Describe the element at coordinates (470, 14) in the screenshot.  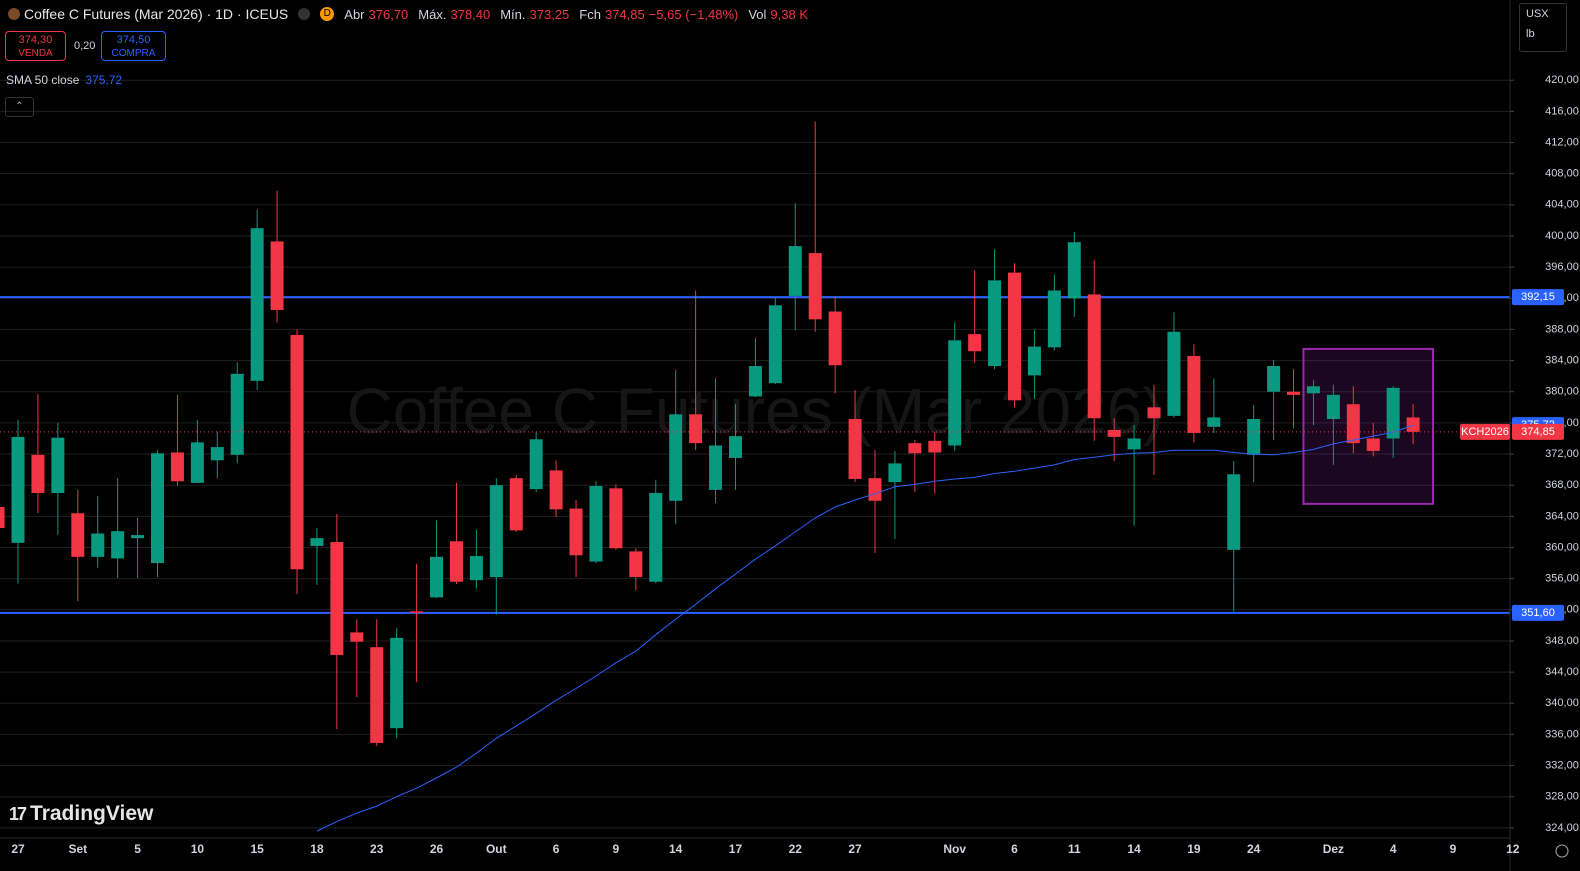
I see `high-value: 378,40` at that location.